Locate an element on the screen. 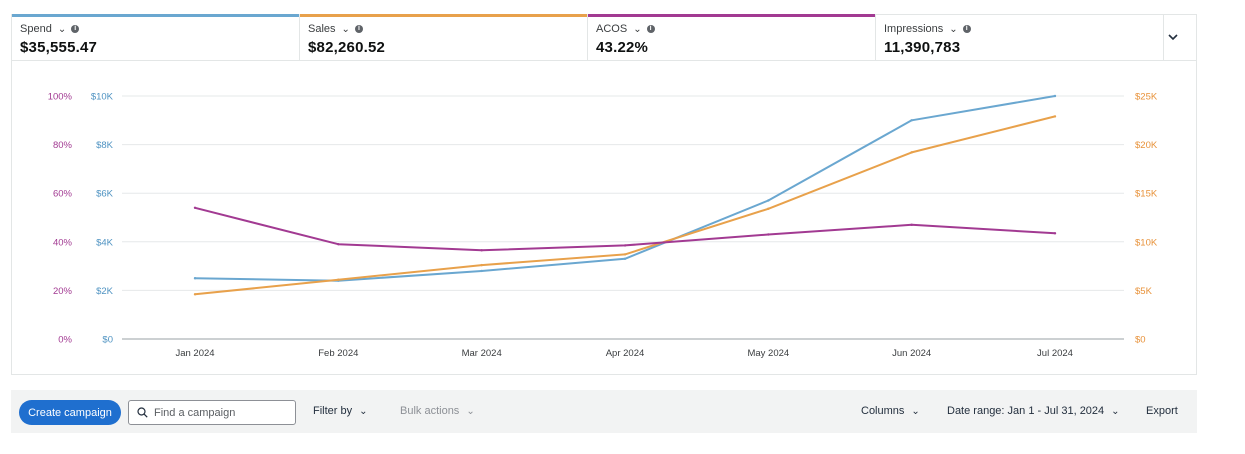 The height and width of the screenshot is (454, 1245). sales-tick-label: $15K is located at coordinates (1146, 194).